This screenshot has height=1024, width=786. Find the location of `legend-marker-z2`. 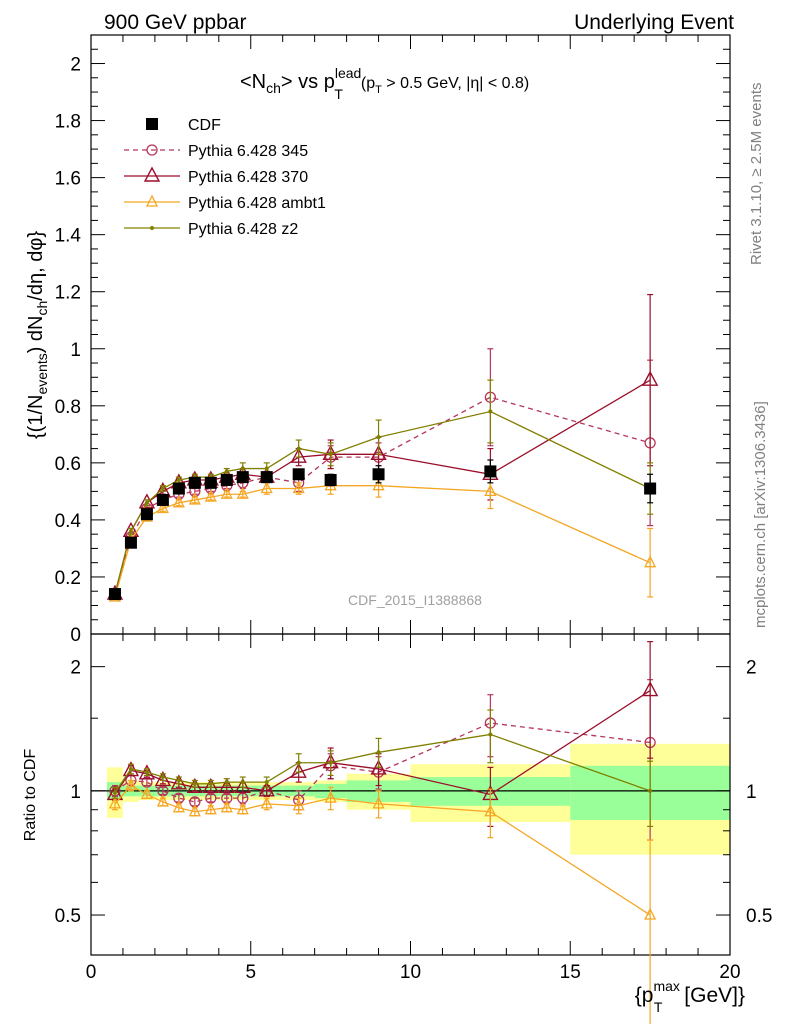

legend-marker-z2 is located at coordinates (152, 228).